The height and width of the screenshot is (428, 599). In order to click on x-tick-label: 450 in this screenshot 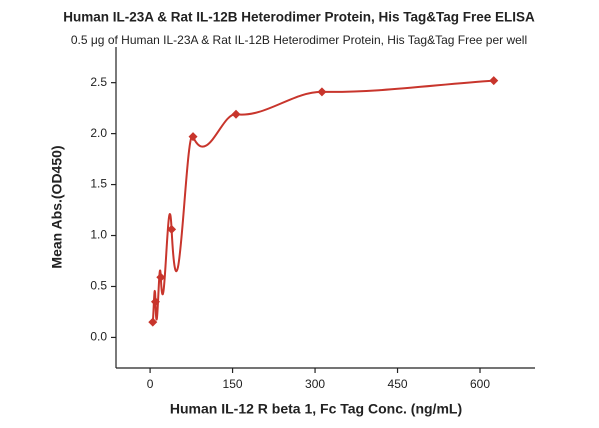, I will do `click(398, 384)`.